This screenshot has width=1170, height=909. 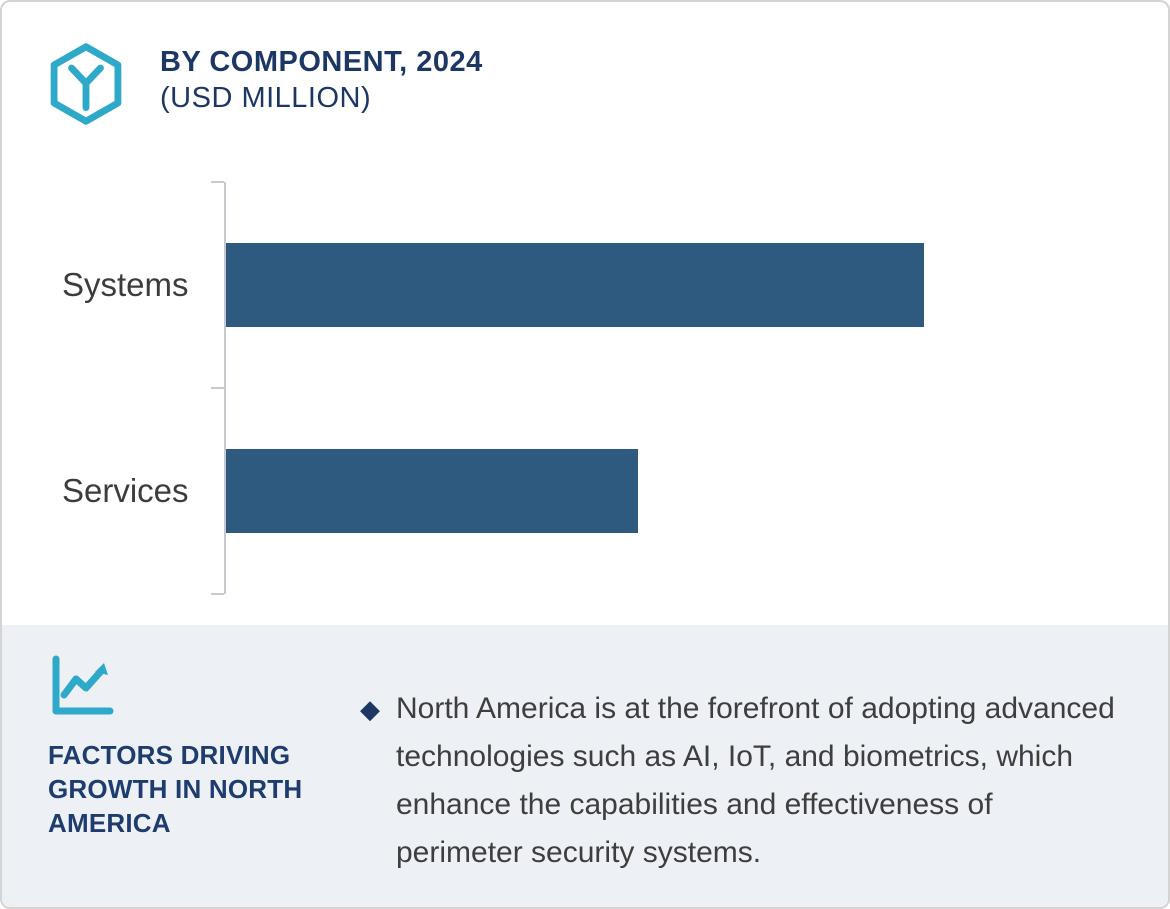 What do you see at coordinates (113, 388) in the screenshot?
I see `category-labels: Systems Services` at bounding box center [113, 388].